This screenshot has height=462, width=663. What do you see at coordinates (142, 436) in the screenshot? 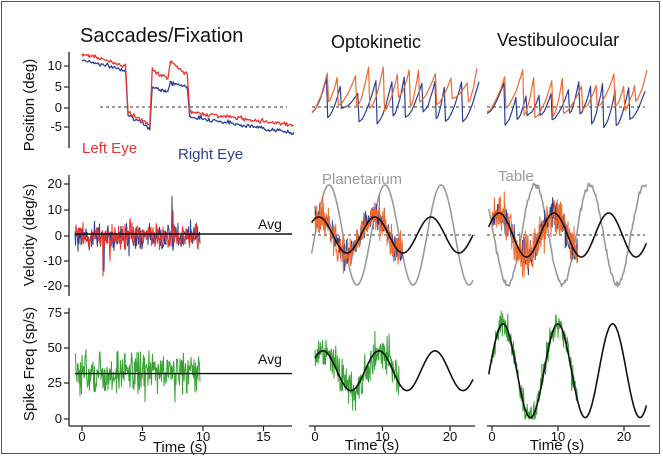
I see `xtick-1-1: 5` at bounding box center [142, 436].